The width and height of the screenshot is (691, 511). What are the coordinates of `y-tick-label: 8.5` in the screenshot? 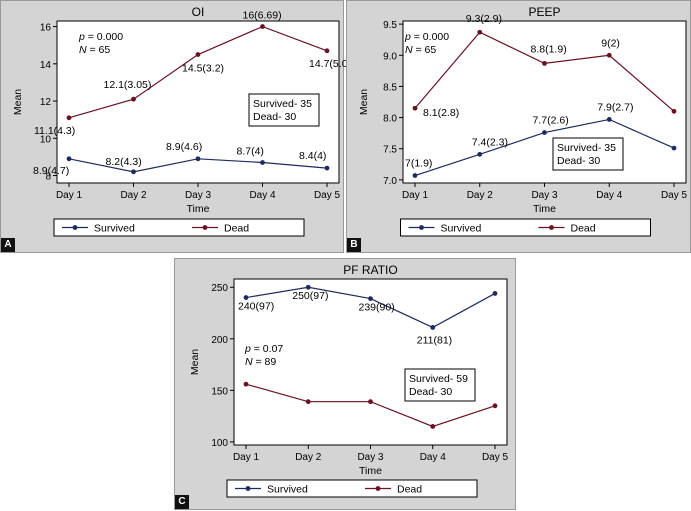 It's located at (390, 87).